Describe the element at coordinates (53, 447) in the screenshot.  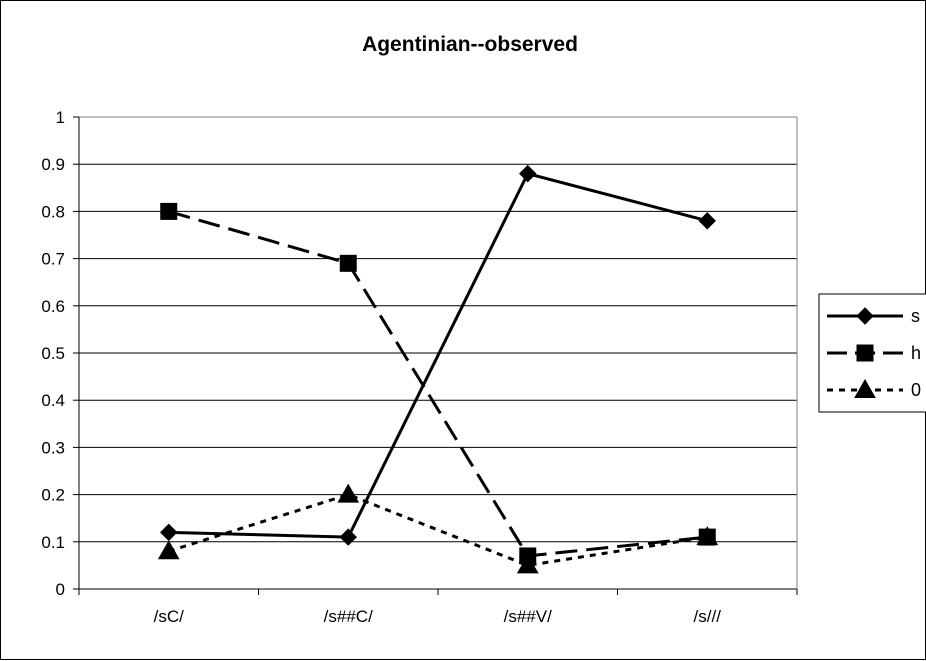
I see `y-tick-label: 0.3` at that location.